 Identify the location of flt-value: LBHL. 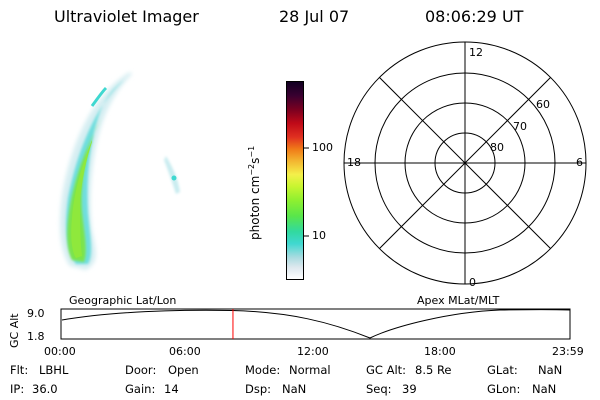
(54, 370).